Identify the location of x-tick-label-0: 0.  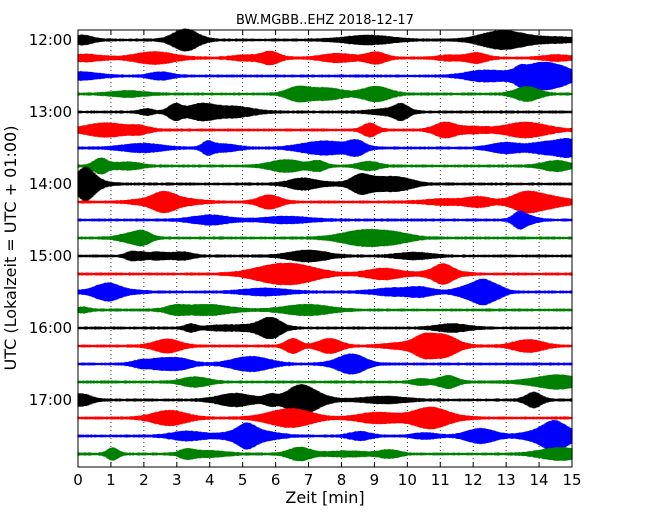
(78, 480).